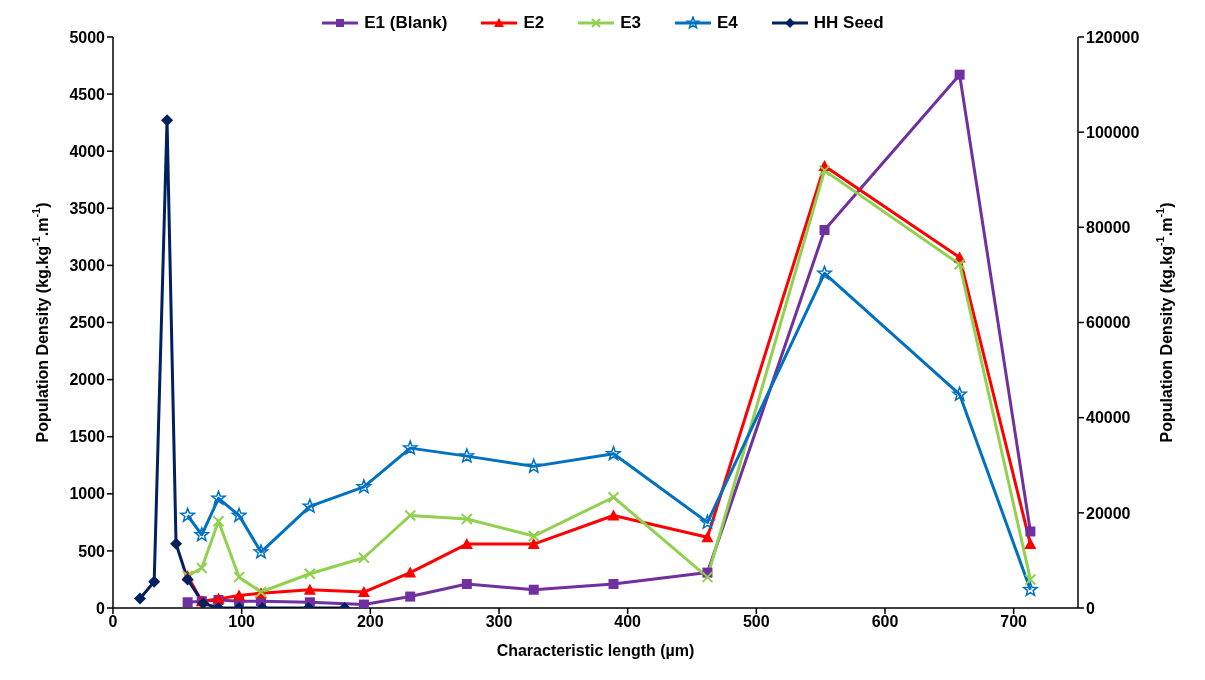 The image size is (1205, 680). I want to click on y-tick-label: 0, so click(101, 608).